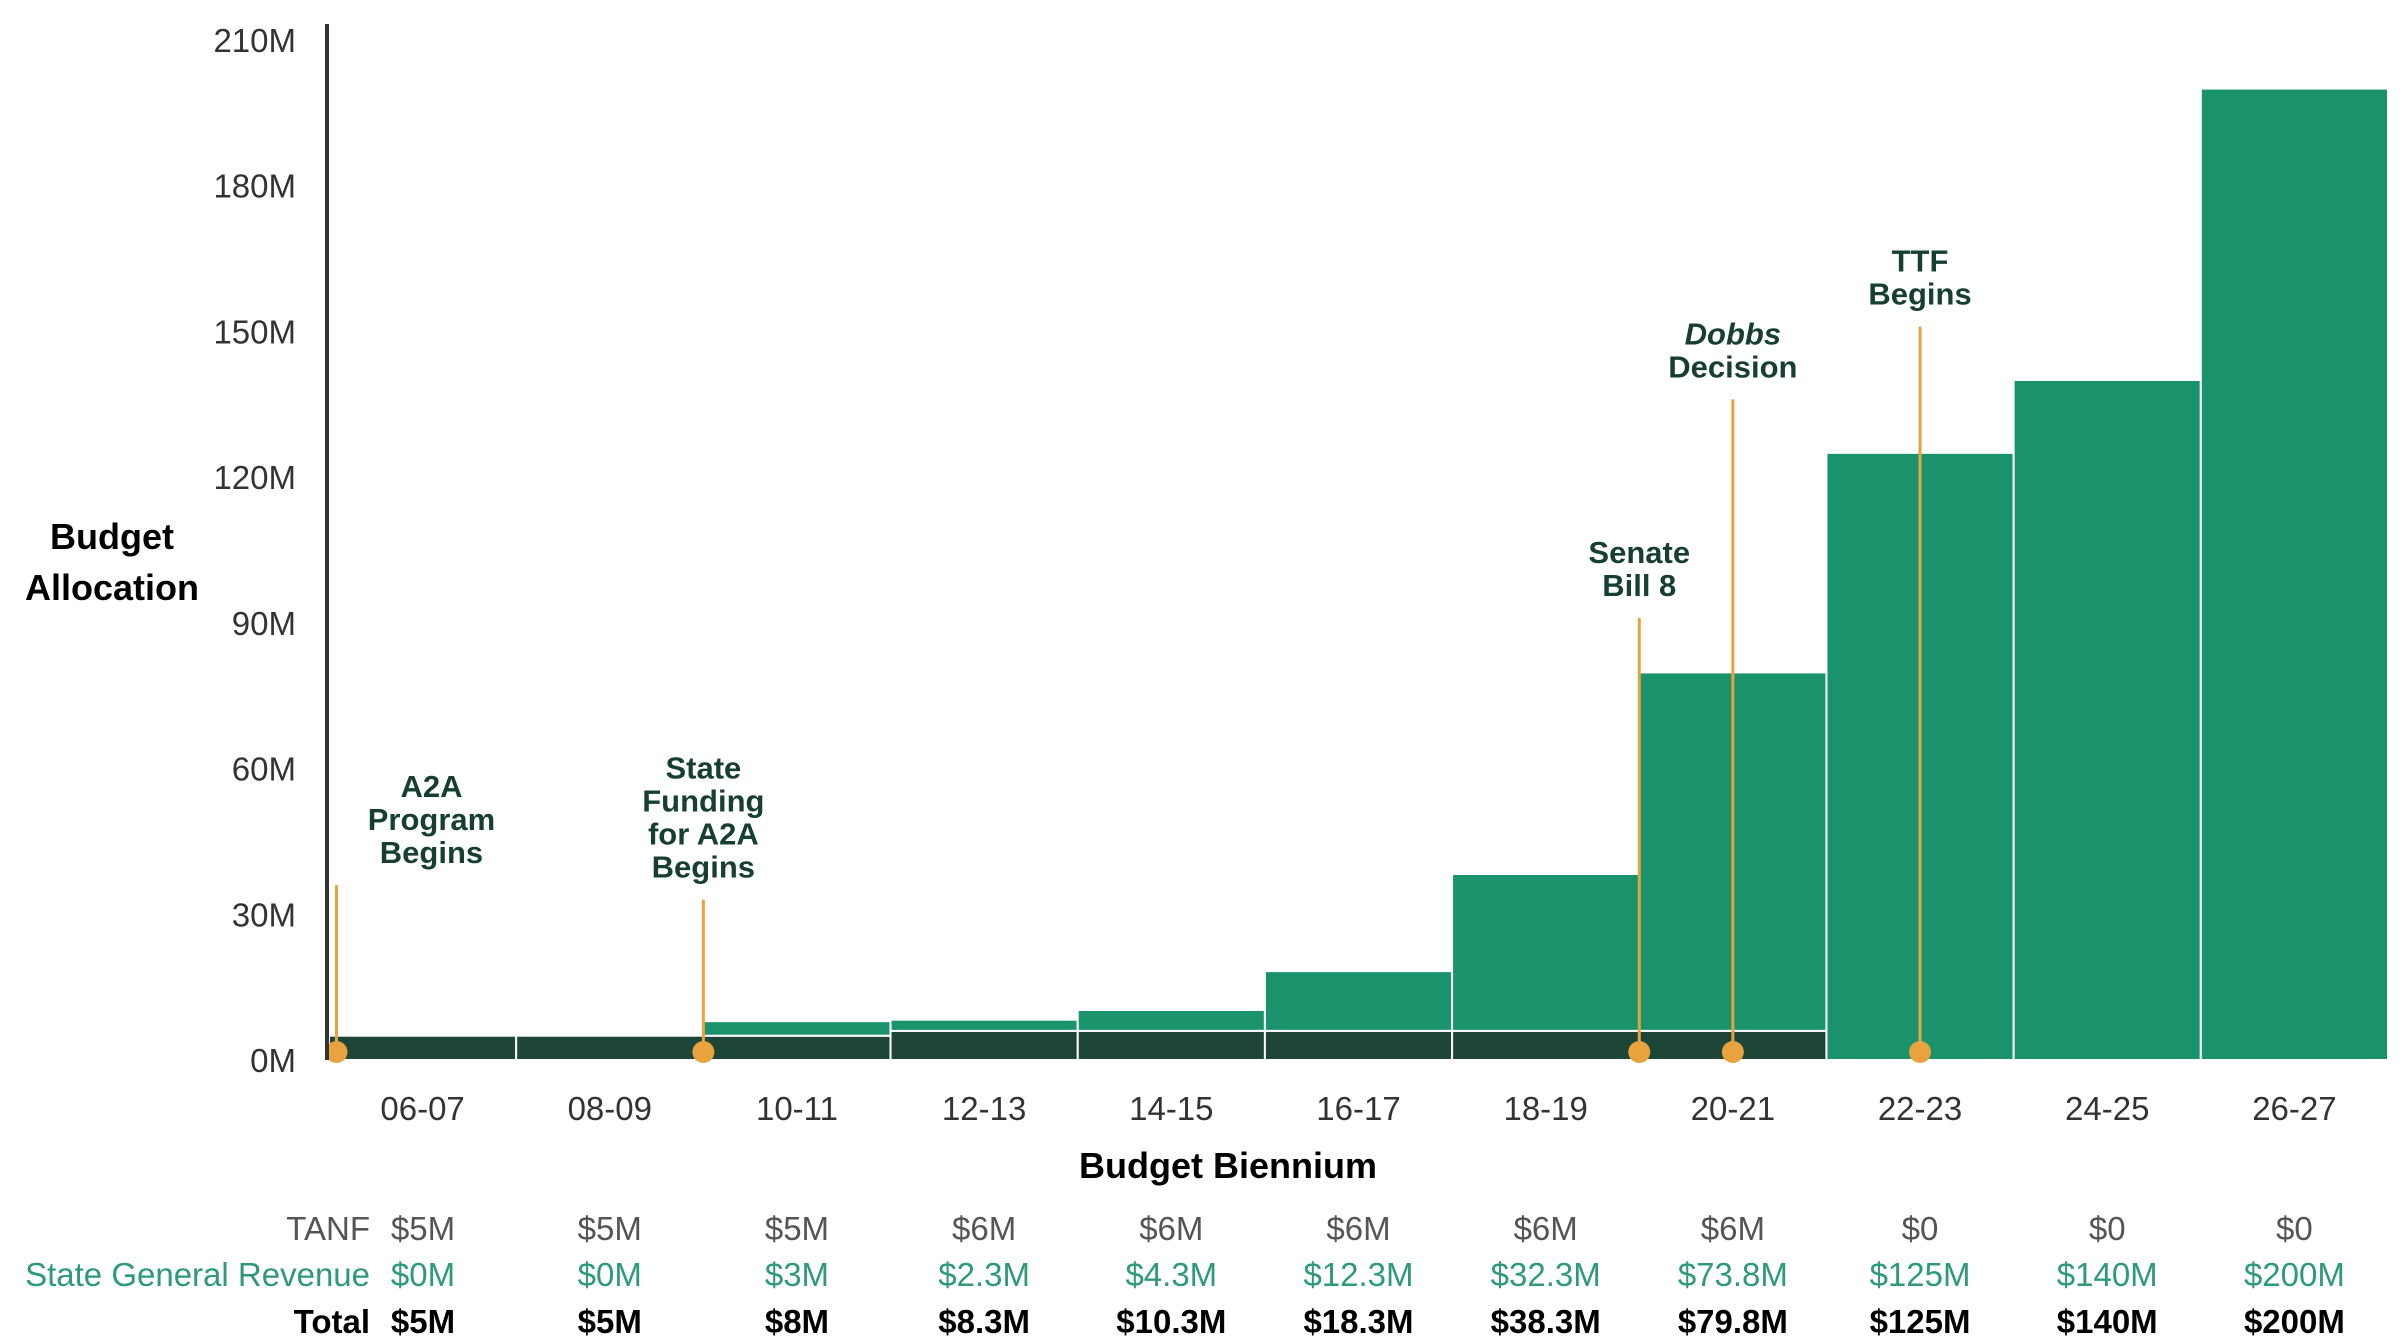 This screenshot has height=1341, width=2400. What do you see at coordinates (1358, 1001) in the screenshot?
I see `bar-16-17-state-general-revenue` at bounding box center [1358, 1001].